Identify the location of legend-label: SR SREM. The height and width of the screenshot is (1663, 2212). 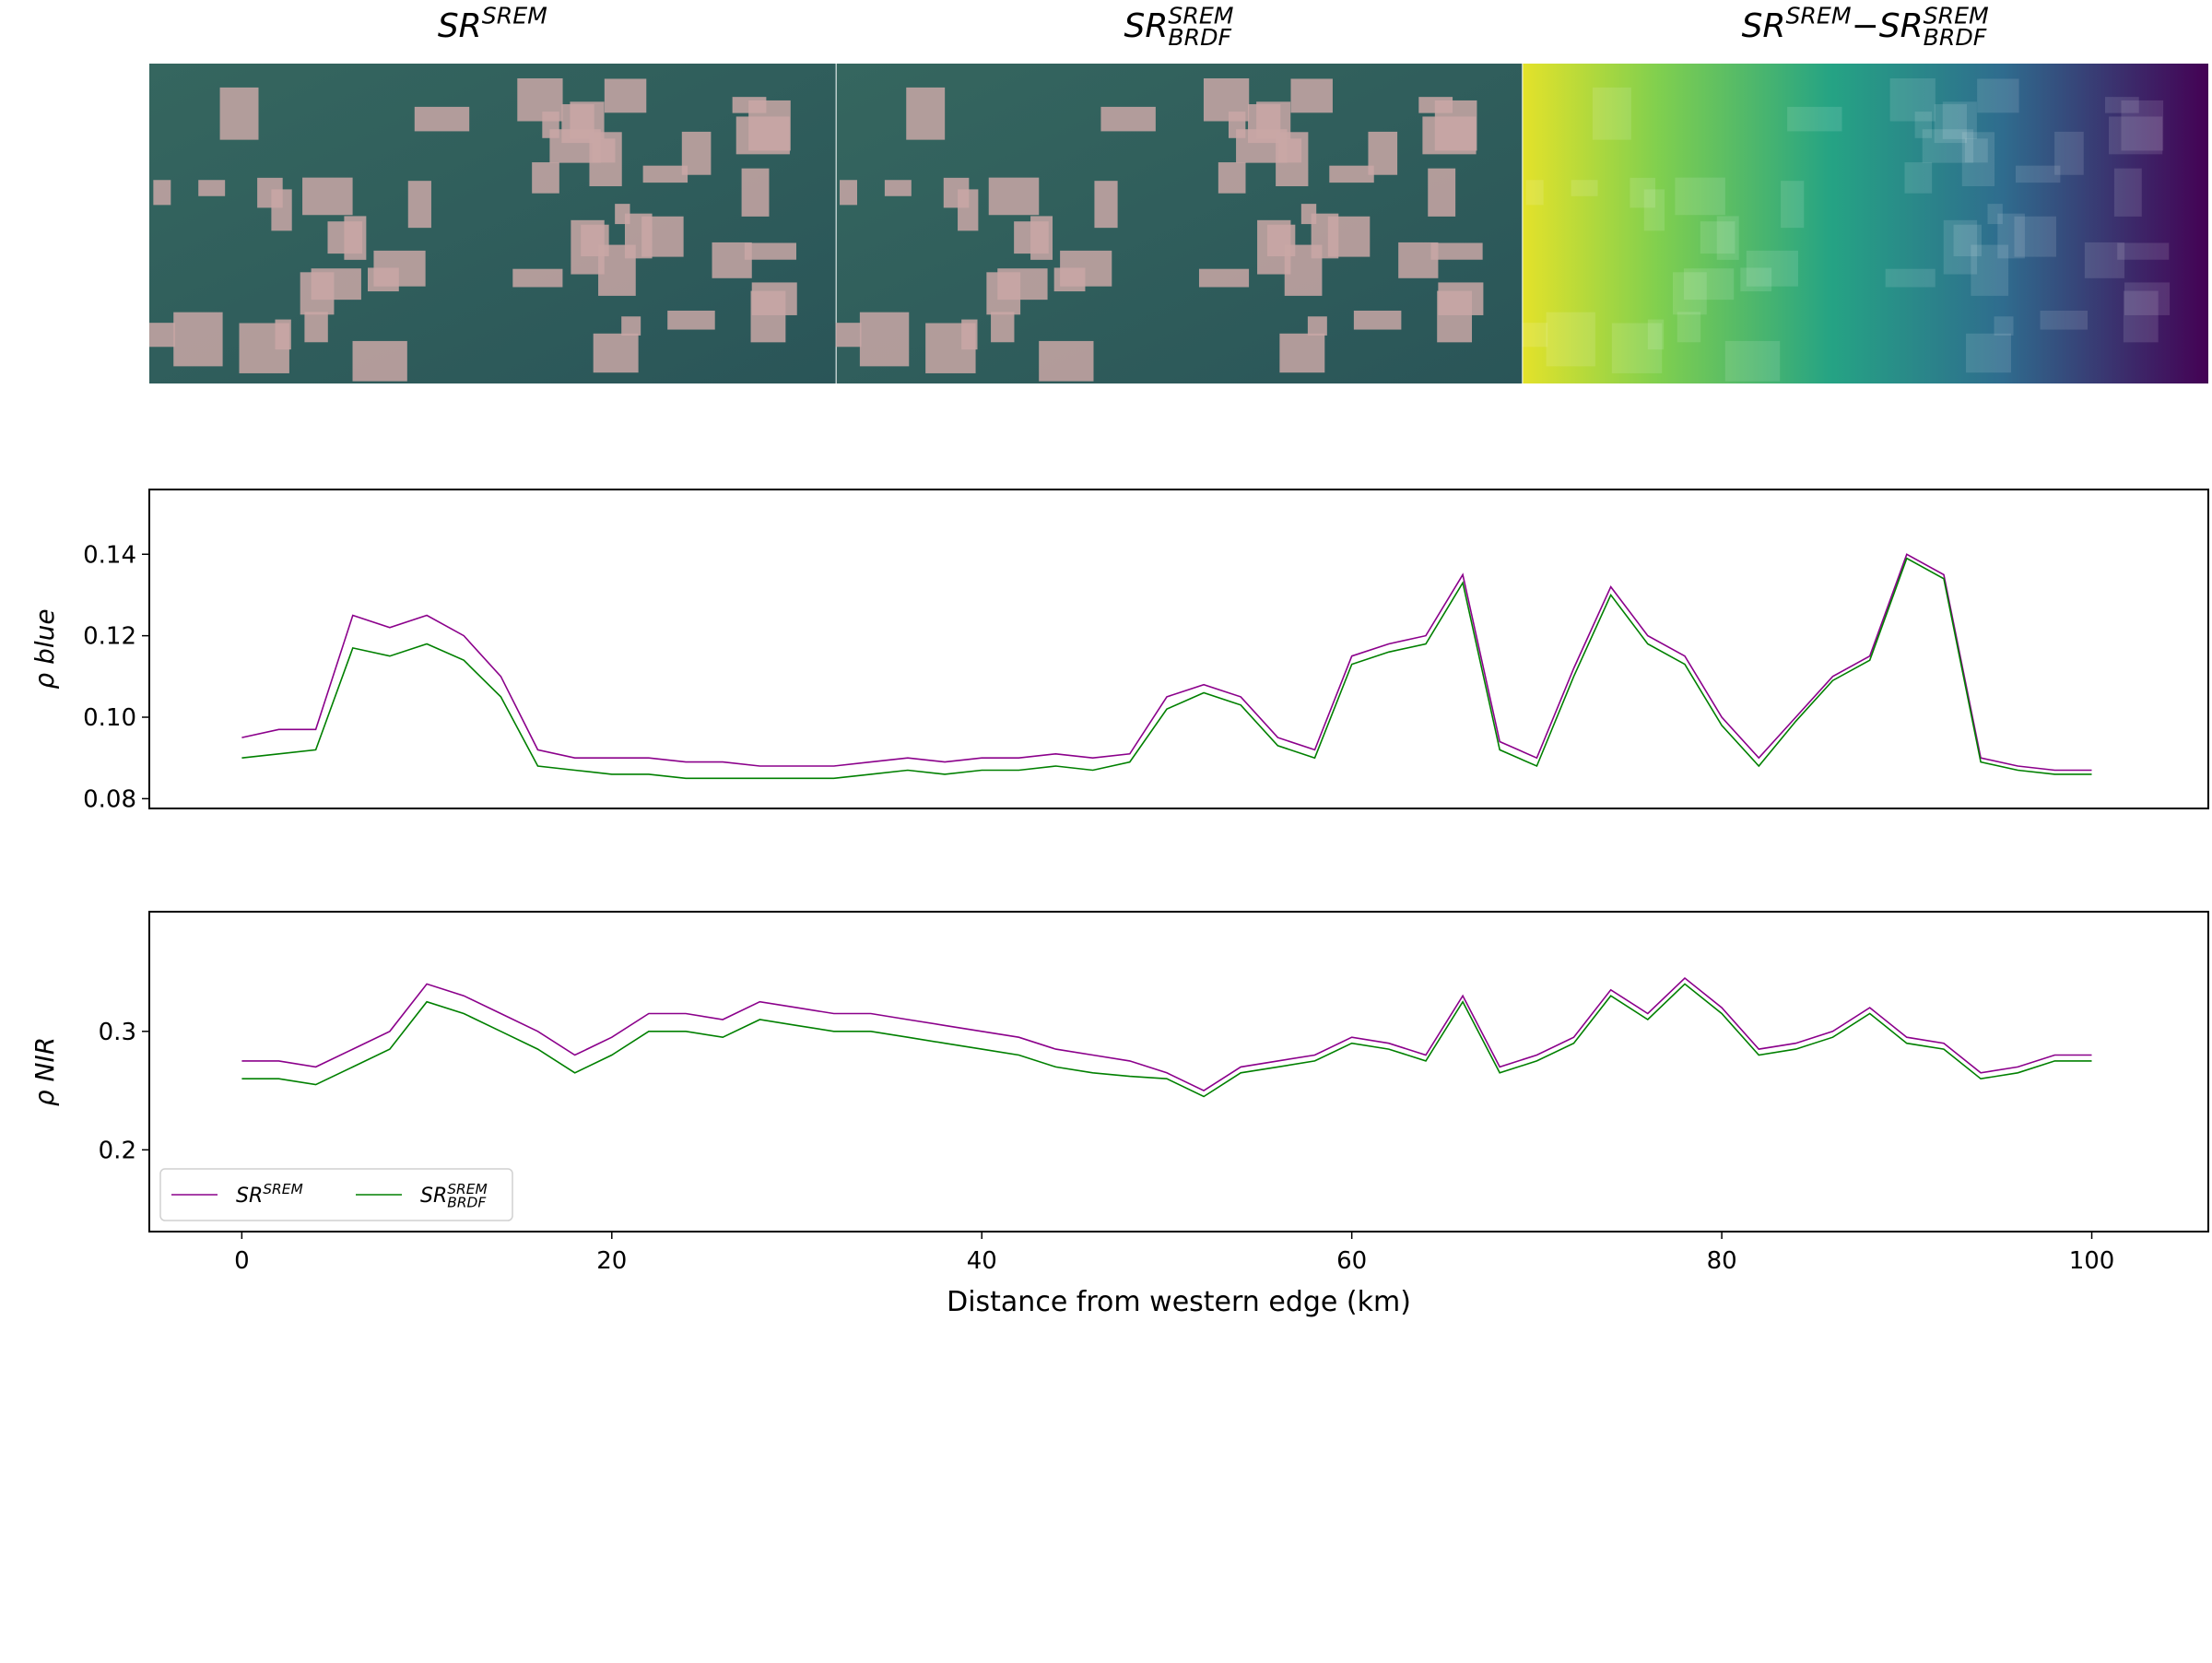
(269, 1194).